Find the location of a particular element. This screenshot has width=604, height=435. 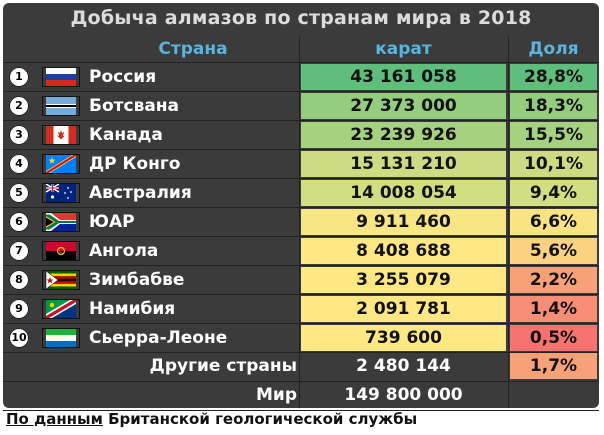

others-label: Другие страны is located at coordinates (223, 366).